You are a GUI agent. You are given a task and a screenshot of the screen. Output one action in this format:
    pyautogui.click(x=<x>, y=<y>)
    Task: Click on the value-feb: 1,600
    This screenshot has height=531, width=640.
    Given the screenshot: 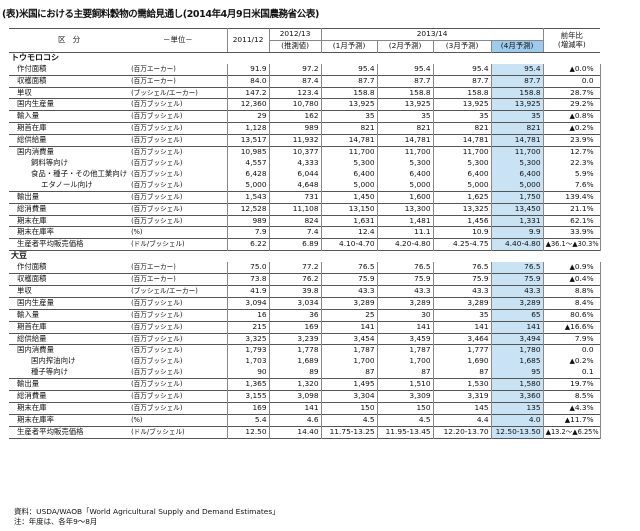 What is the action you would take?
    pyautogui.click(x=405, y=197)
    